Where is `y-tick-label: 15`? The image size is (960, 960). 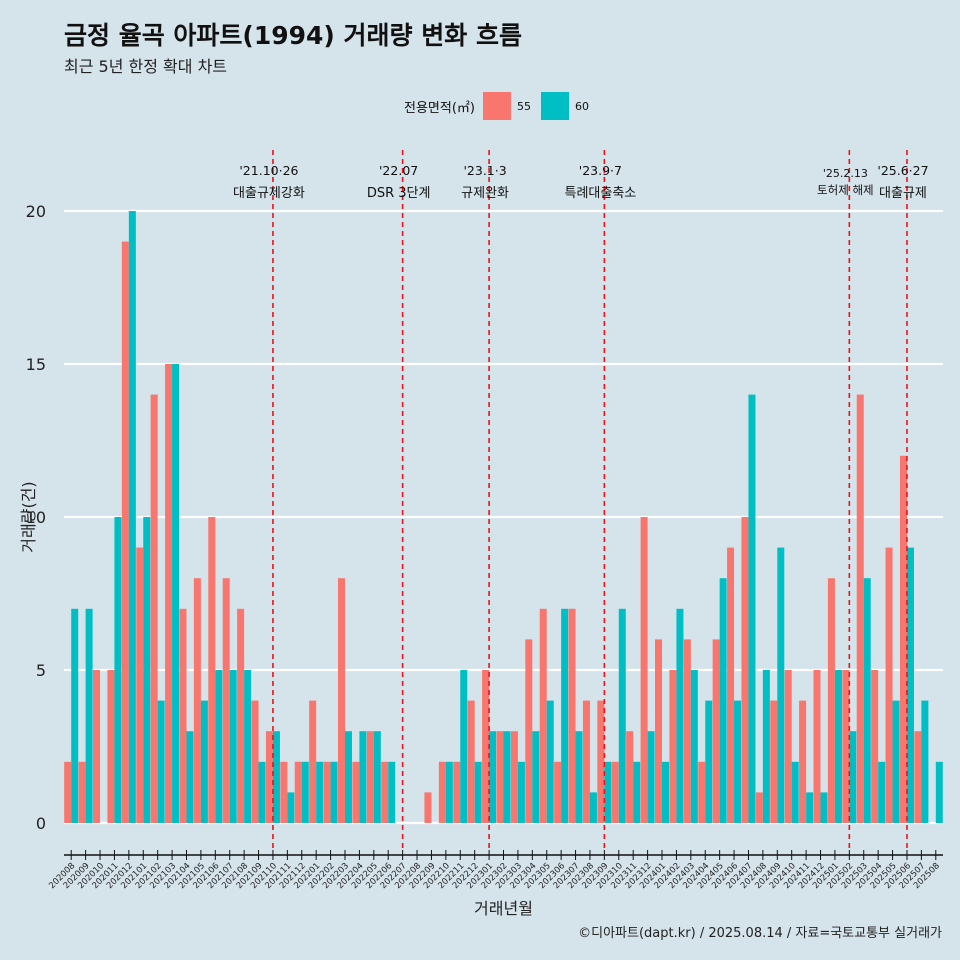
y-tick-label: 15 is located at coordinates (36, 364).